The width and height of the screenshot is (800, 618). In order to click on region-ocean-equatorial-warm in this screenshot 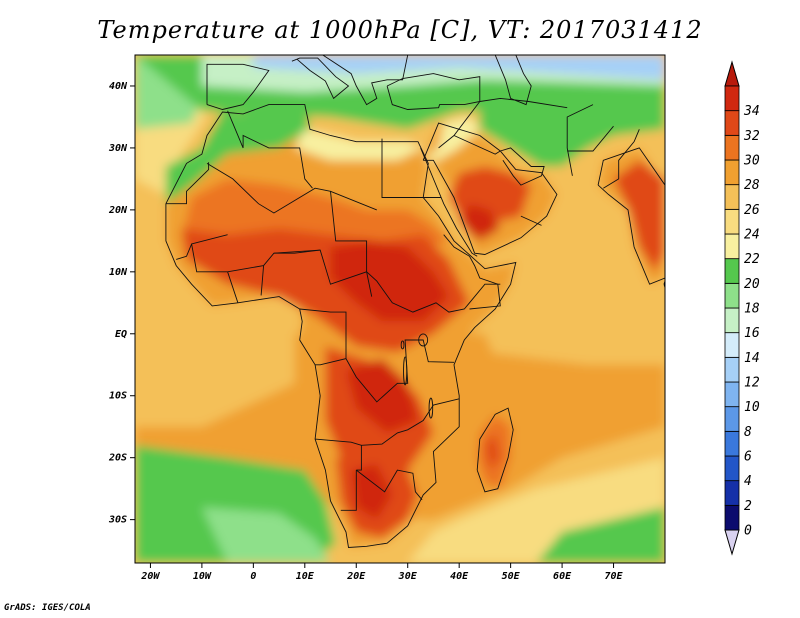, I will do `click(215, 364)`.